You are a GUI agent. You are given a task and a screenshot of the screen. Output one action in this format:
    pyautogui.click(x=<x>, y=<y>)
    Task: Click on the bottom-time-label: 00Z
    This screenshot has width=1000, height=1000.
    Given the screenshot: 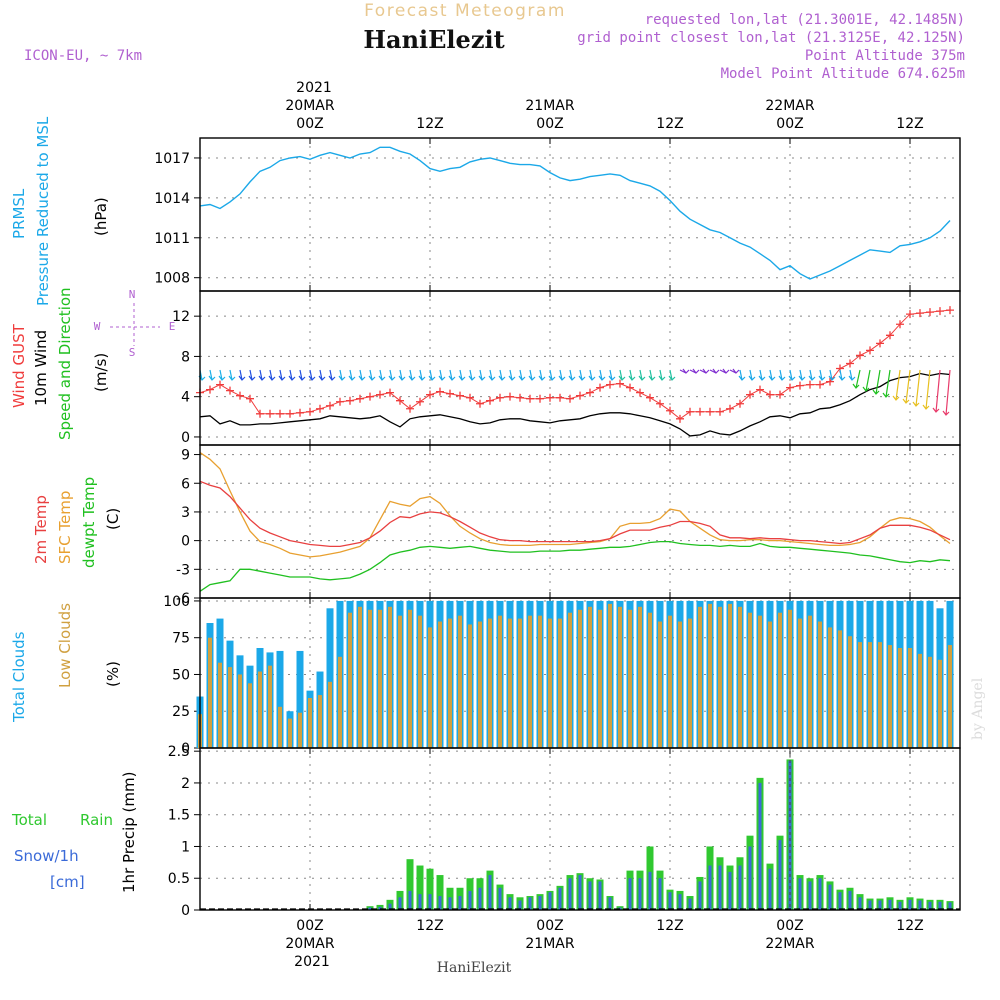 What is the action you would take?
    pyautogui.click(x=789, y=926)
    